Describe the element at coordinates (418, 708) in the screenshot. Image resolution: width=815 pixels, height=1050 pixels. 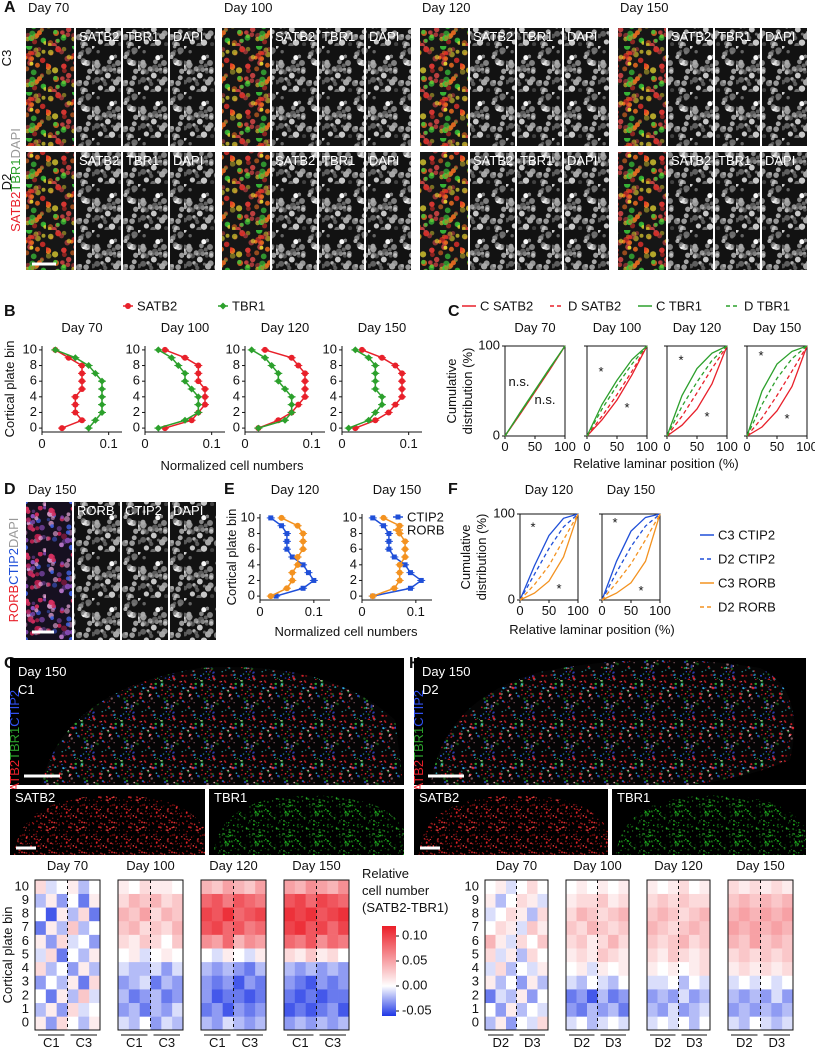
I see `stain-name: CTIP2` at that location.